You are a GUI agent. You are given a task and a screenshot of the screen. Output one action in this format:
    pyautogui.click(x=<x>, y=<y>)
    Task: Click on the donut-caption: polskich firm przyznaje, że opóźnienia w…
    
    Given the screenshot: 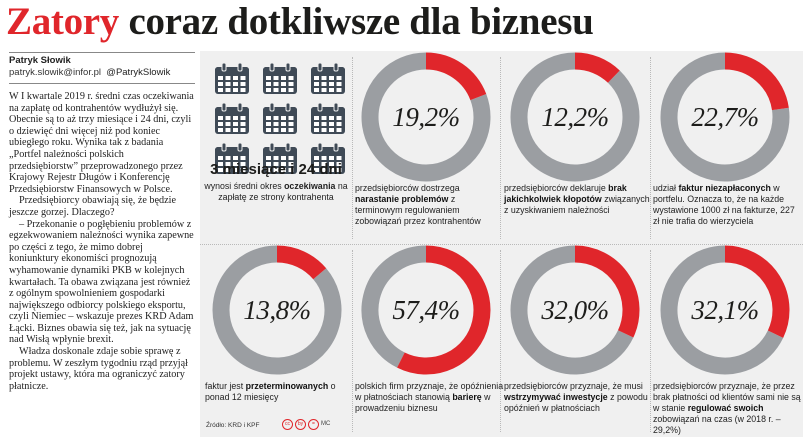 What is the action you would take?
    pyautogui.click(x=429, y=397)
    